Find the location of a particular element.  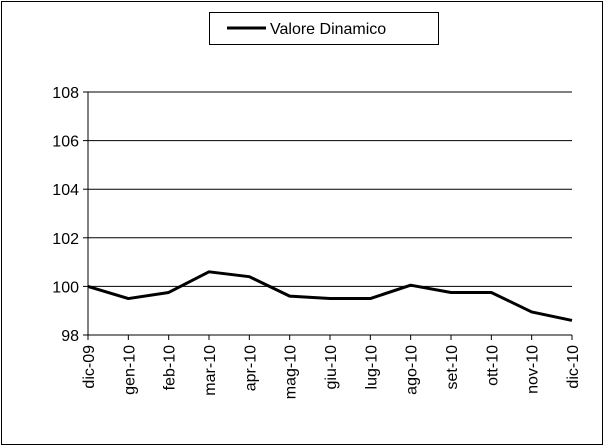

x-tick-label: ott-10 is located at coordinates (492, 365).